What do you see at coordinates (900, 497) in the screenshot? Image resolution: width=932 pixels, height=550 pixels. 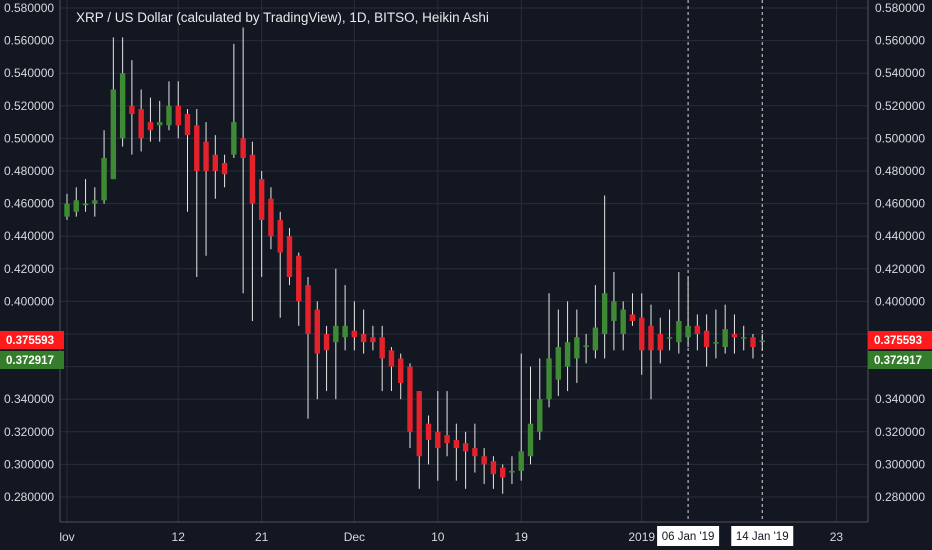 I see `y-tick-label-right: 0.280000` at bounding box center [900, 497].